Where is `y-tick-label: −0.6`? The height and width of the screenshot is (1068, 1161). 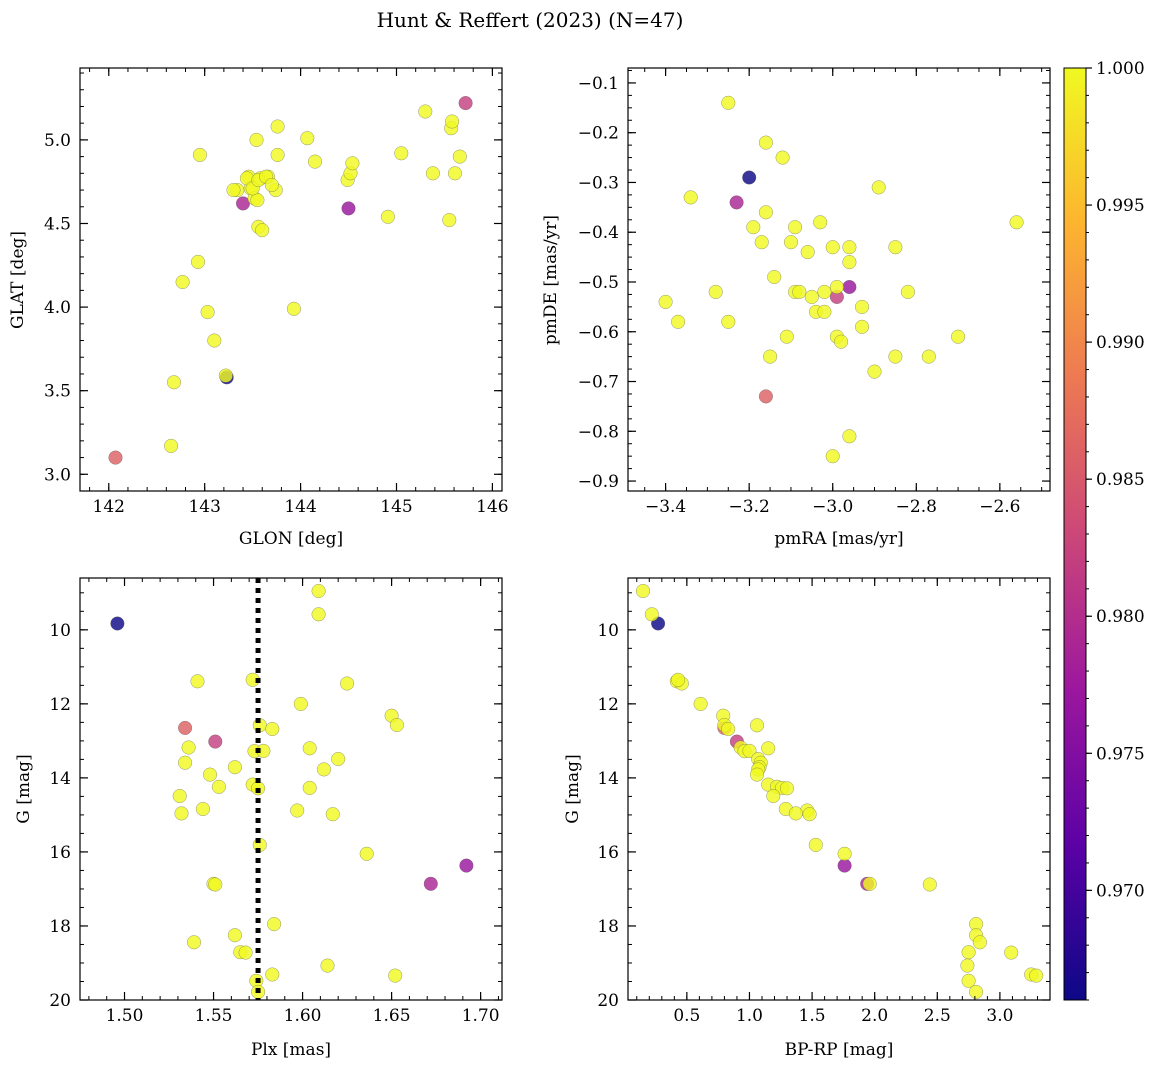
y-tick-label: −0.6 is located at coordinates (598, 333).